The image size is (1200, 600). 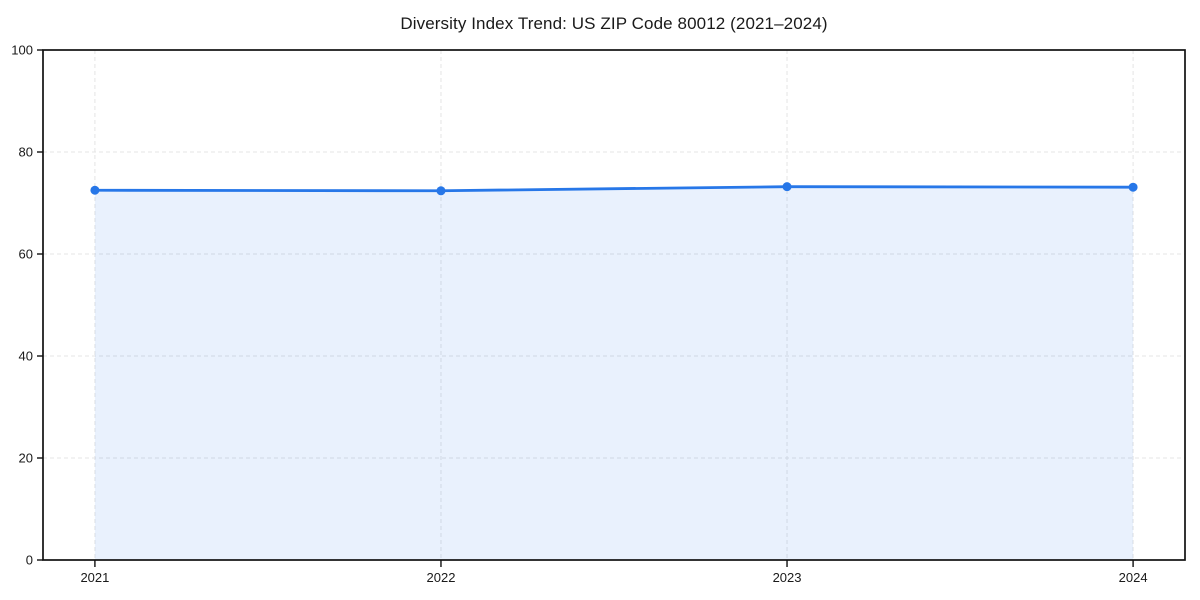 I want to click on x-tick-label: 2024, so click(x=1133, y=577).